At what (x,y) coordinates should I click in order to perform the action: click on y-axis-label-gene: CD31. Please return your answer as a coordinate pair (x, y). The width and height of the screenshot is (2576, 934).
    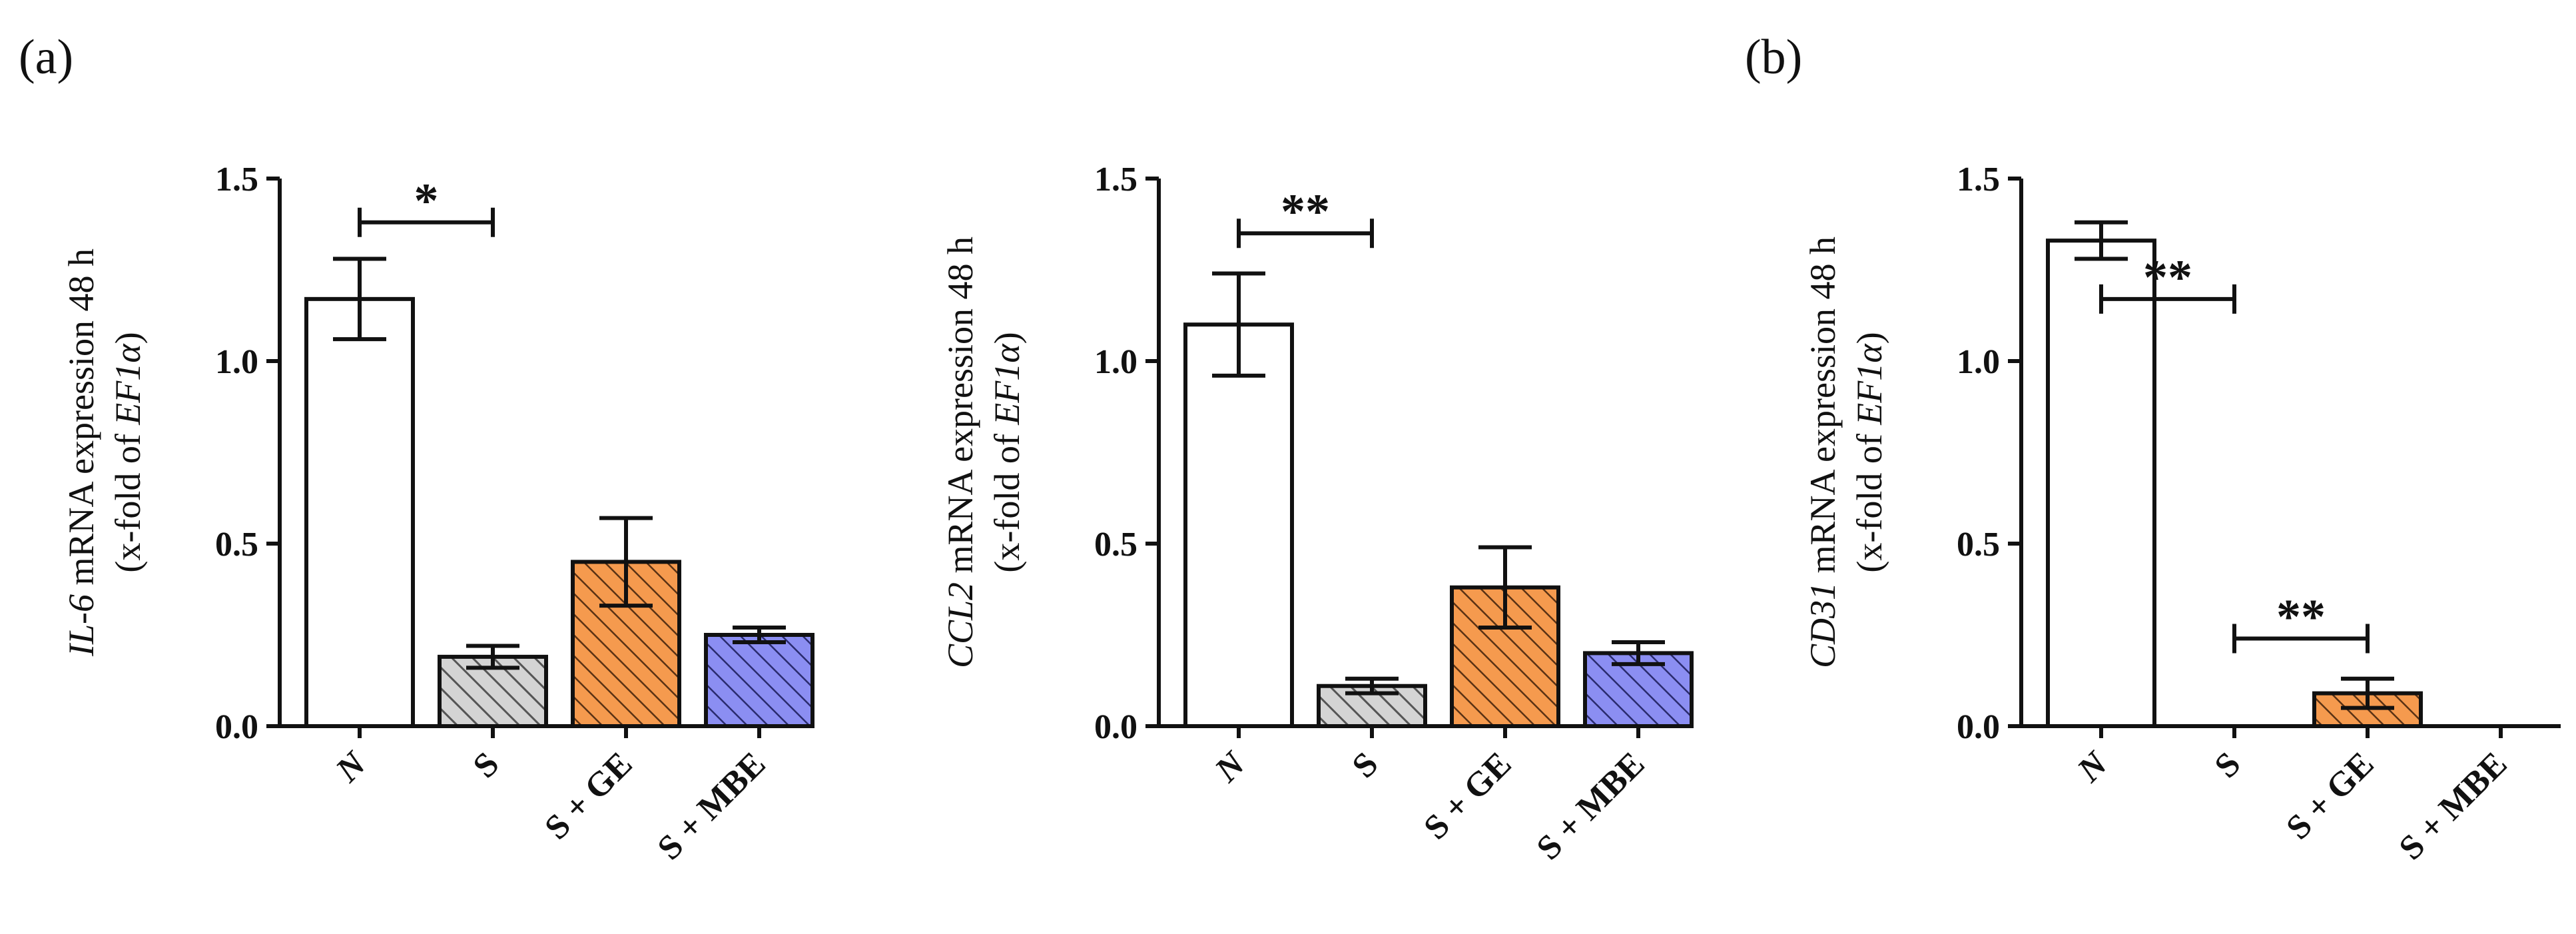
    Looking at the image, I should click on (1823, 625).